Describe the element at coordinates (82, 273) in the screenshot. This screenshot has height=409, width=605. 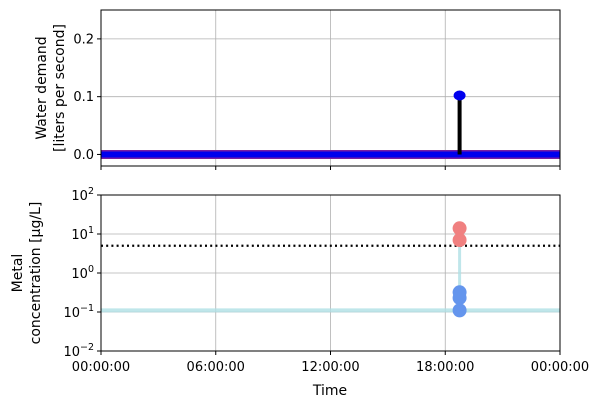
I see `bottom-y-tick-label: 10⁰` at that location.